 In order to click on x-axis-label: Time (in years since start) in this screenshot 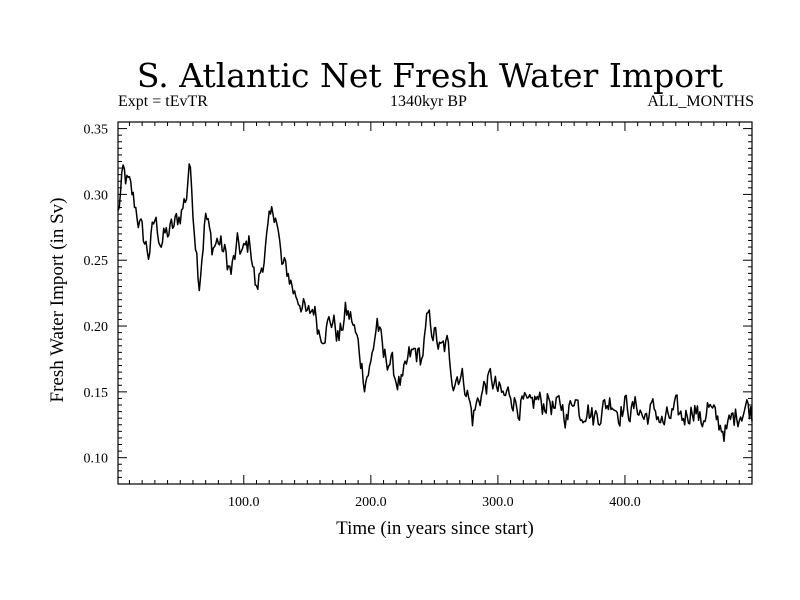, I will do `click(435, 528)`.